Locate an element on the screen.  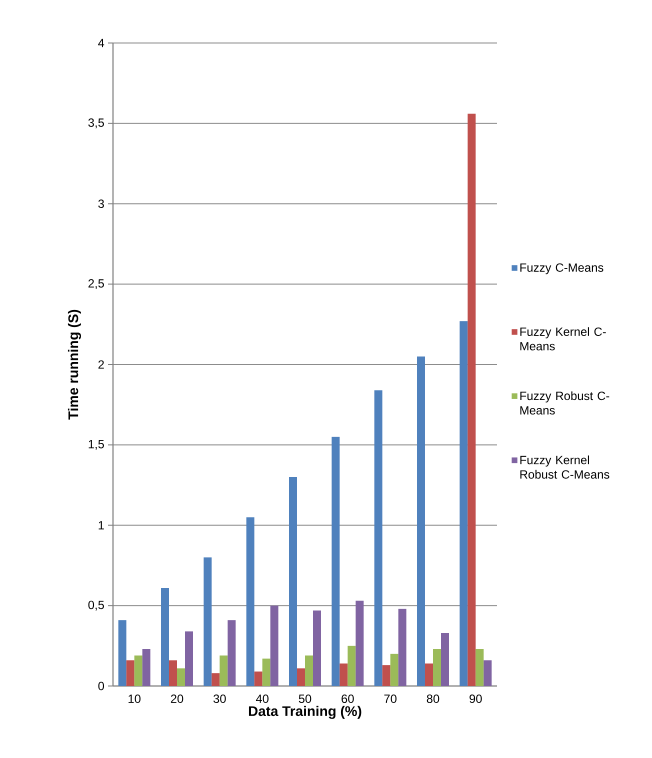
x-tick-label: 60 is located at coordinates (348, 698).